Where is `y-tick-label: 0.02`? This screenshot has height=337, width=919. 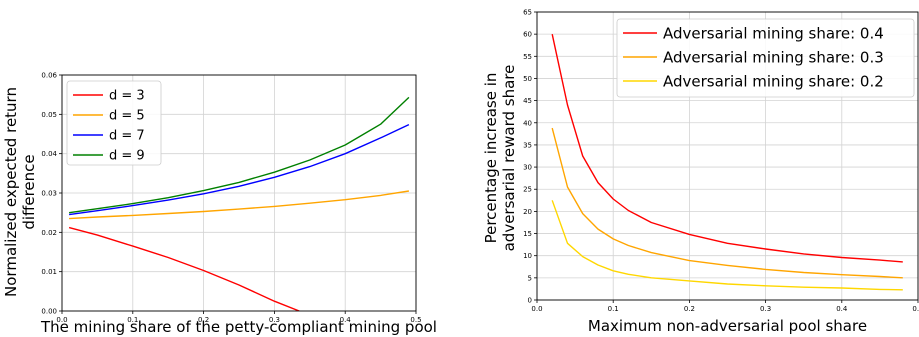
y-tick-label: 0.02 is located at coordinates (49, 233).